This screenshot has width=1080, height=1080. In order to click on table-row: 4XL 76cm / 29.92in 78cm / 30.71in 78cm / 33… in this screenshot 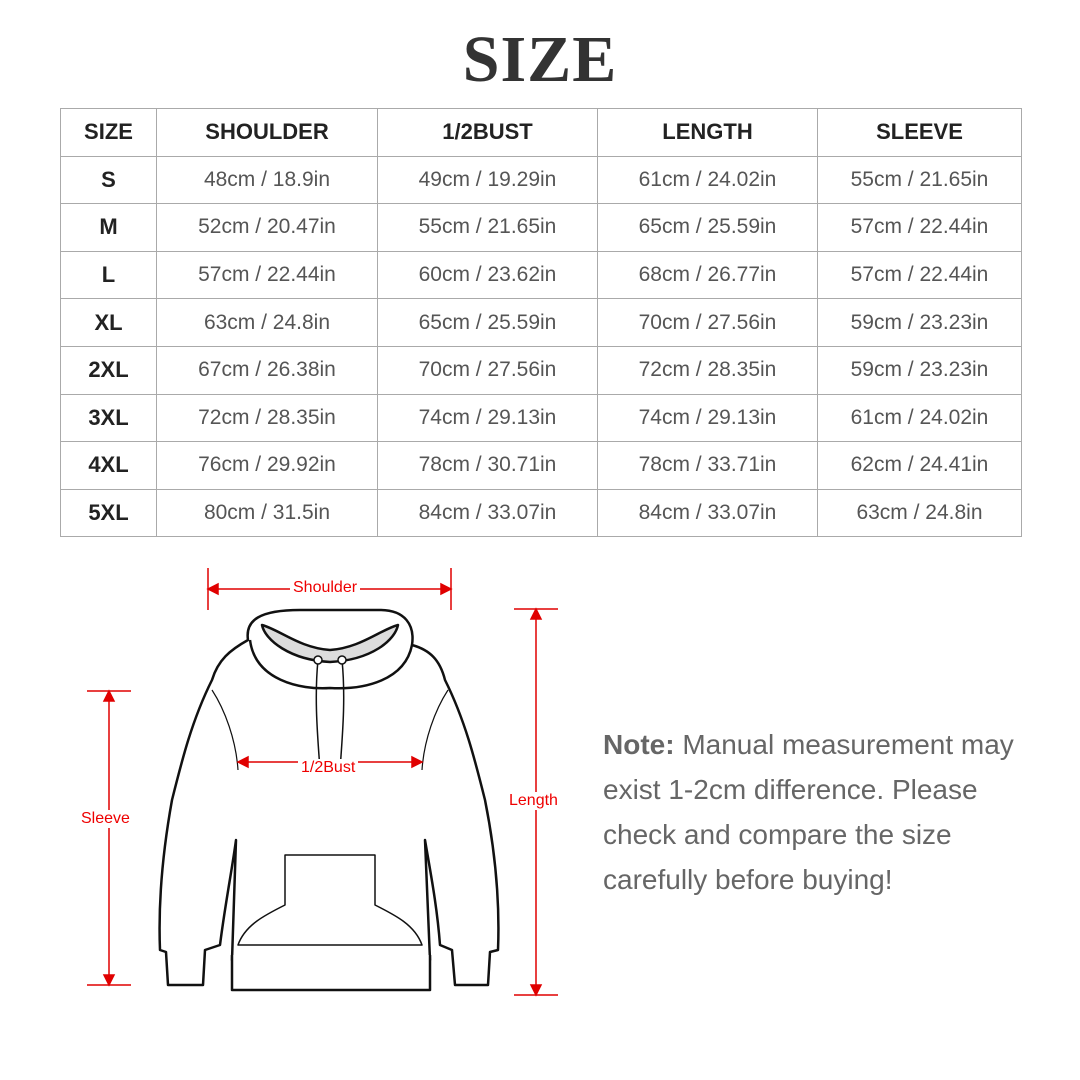, I will do `click(541, 465)`.